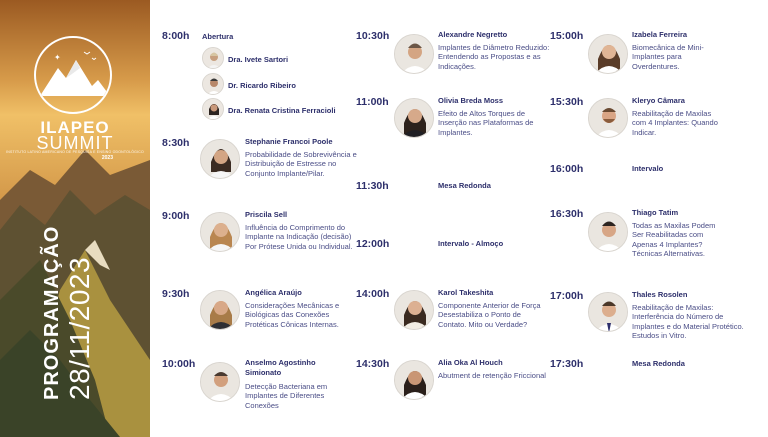 This screenshot has width=768, height=437. Describe the element at coordinates (658, 100) in the screenshot. I see `speaker-name: Kleryo Câmara` at that location.